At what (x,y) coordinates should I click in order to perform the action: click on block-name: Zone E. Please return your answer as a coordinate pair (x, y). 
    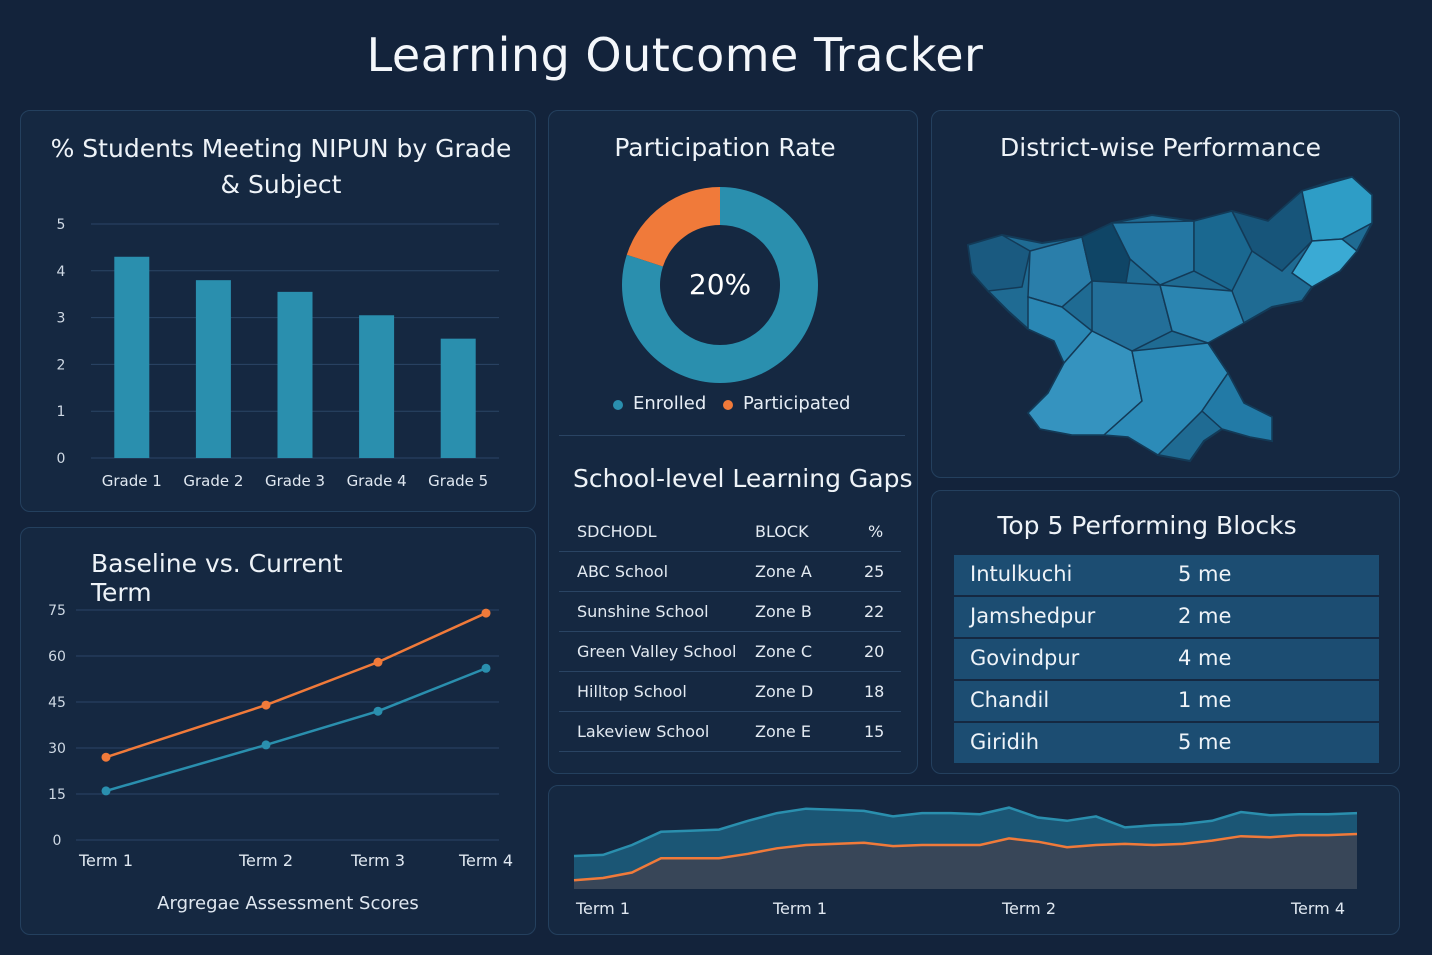
    Looking at the image, I should click on (783, 731).